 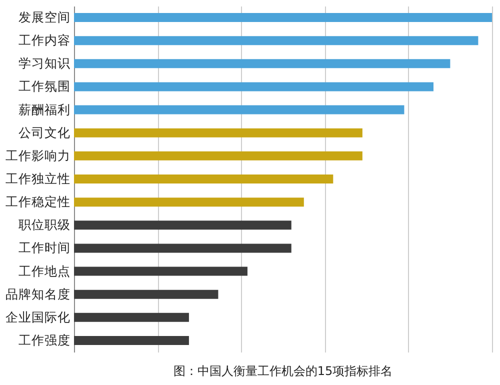 I want to click on y-tick-label: 工作强度, so click(x=44, y=340).